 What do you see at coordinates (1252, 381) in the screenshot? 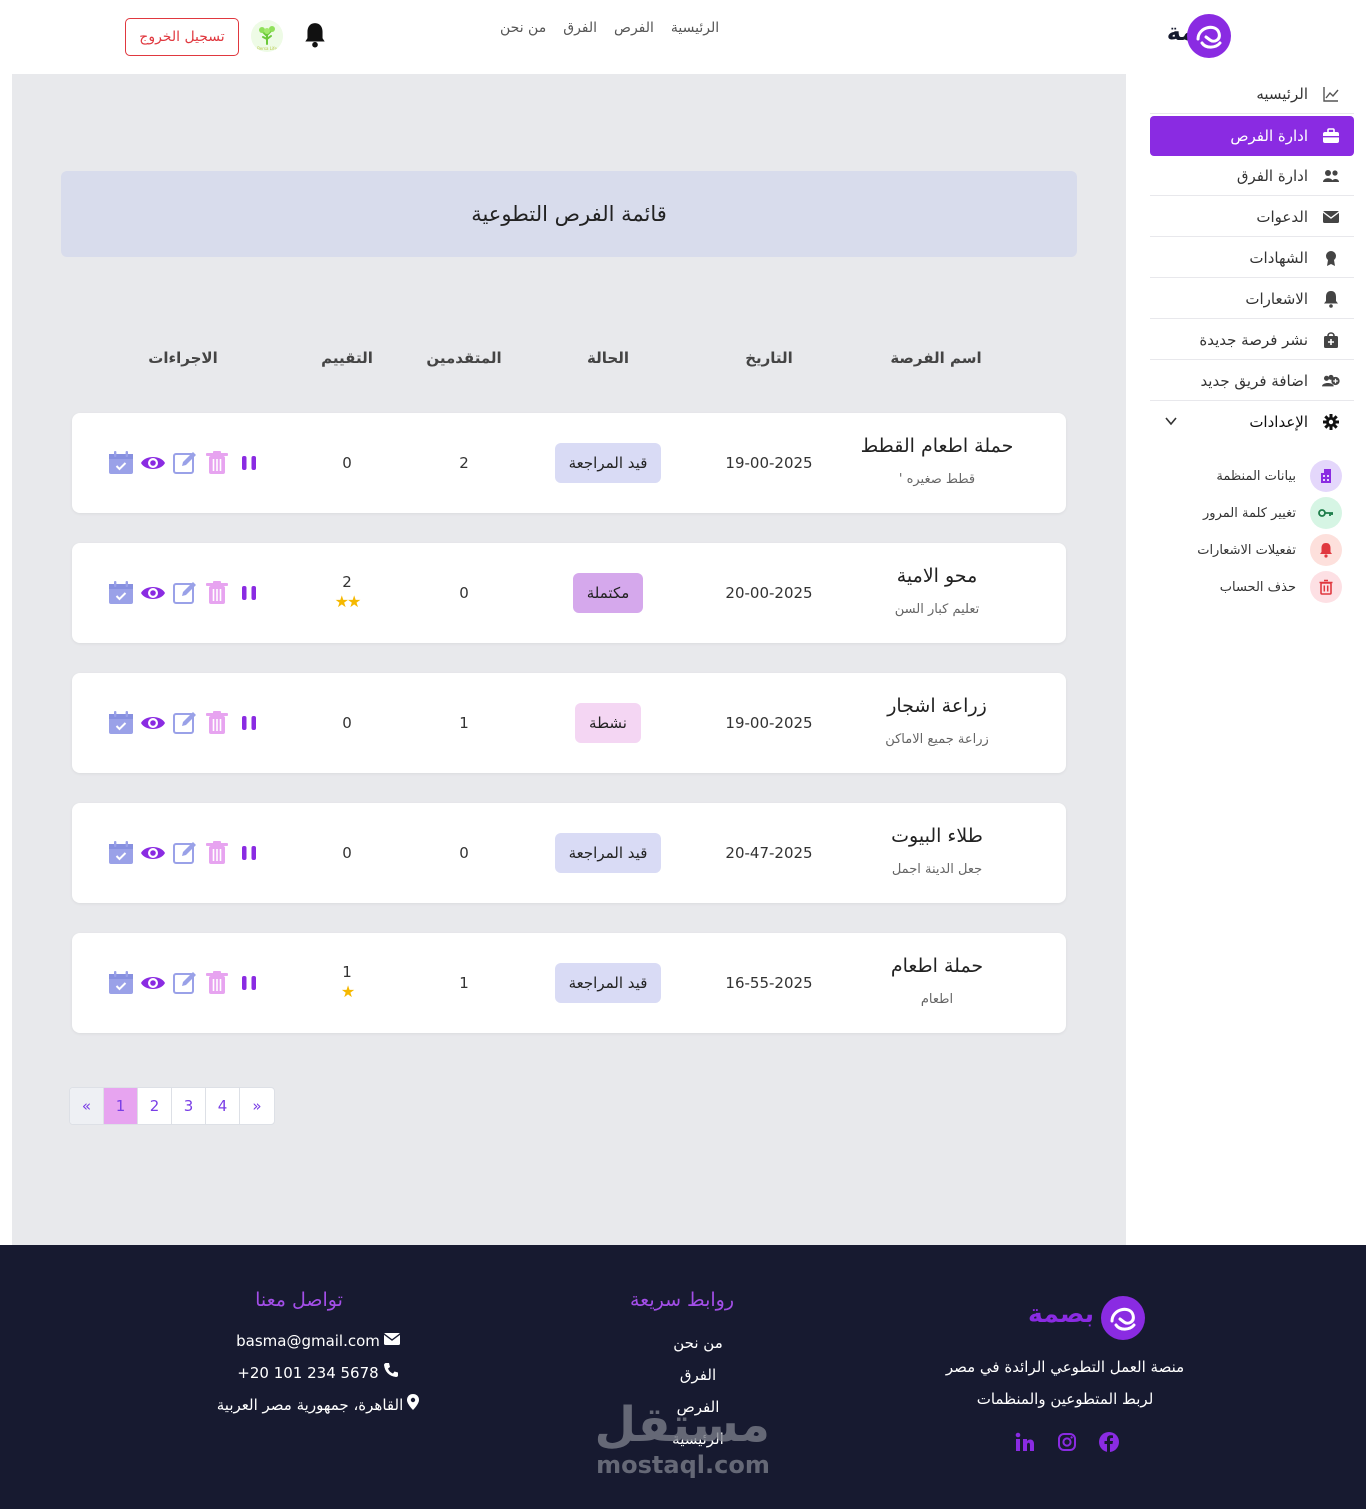
I see `sidebar-item-add-team: اضافة فريق جديد` at bounding box center [1252, 381].